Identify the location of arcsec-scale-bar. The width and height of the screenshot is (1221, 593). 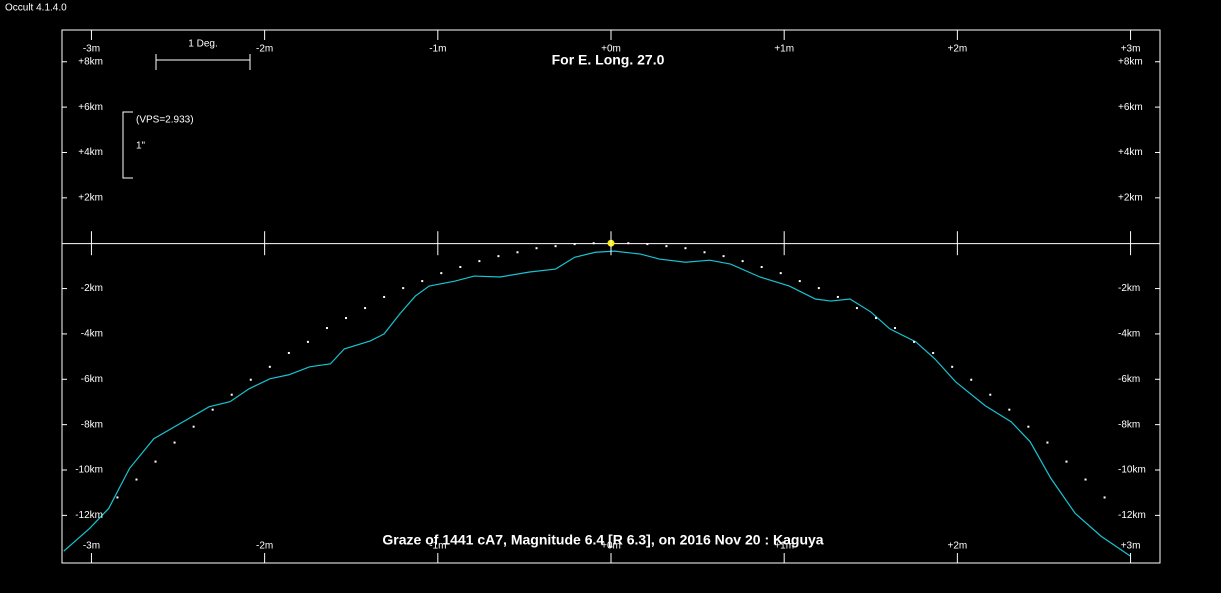
(127, 145).